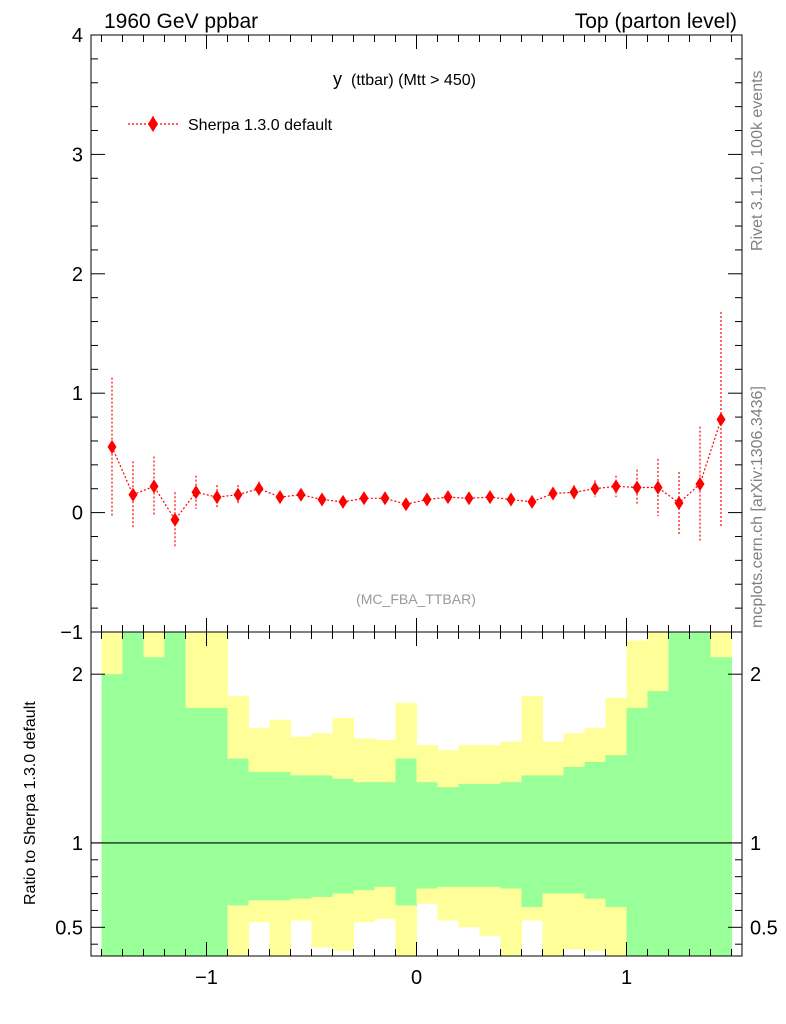  Describe the element at coordinates (260, 125) in the screenshot. I see `legend-label: Sherpa 1.3.0 default` at that location.